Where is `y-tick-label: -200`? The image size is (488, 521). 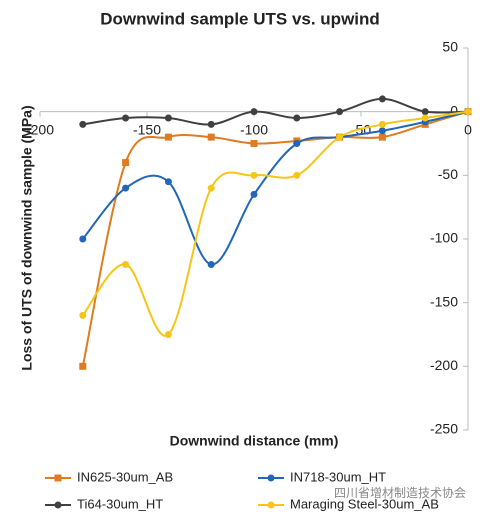 y-tick-label: -200 is located at coordinates (444, 365).